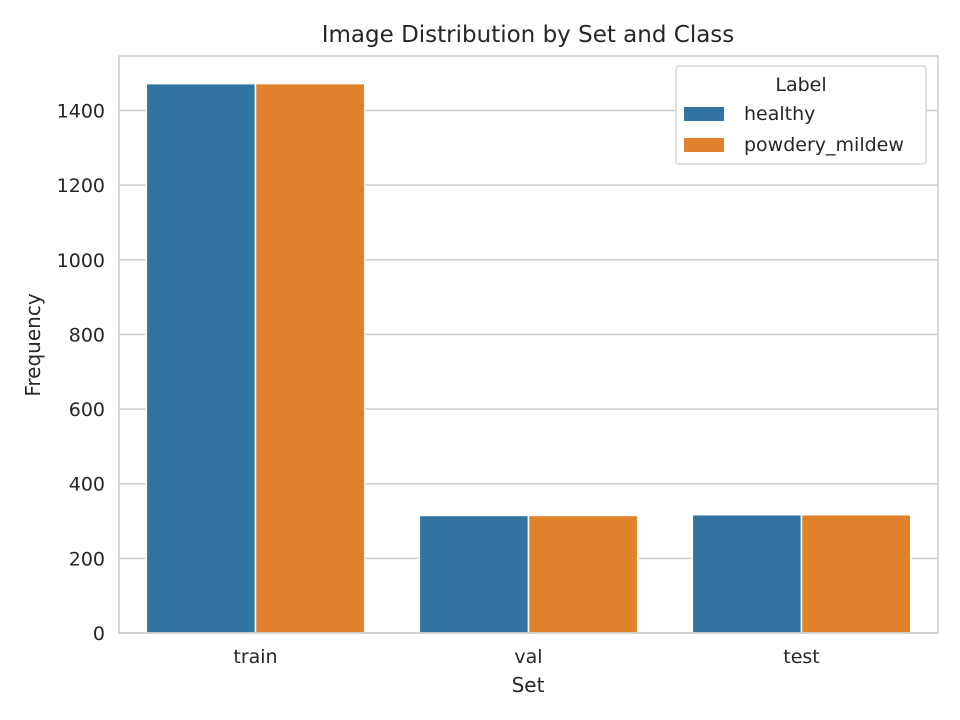 The width and height of the screenshot is (960, 720). Describe the element at coordinates (779, 114) in the screenshot. I see `legend-label-healthy: healthy` at that location.